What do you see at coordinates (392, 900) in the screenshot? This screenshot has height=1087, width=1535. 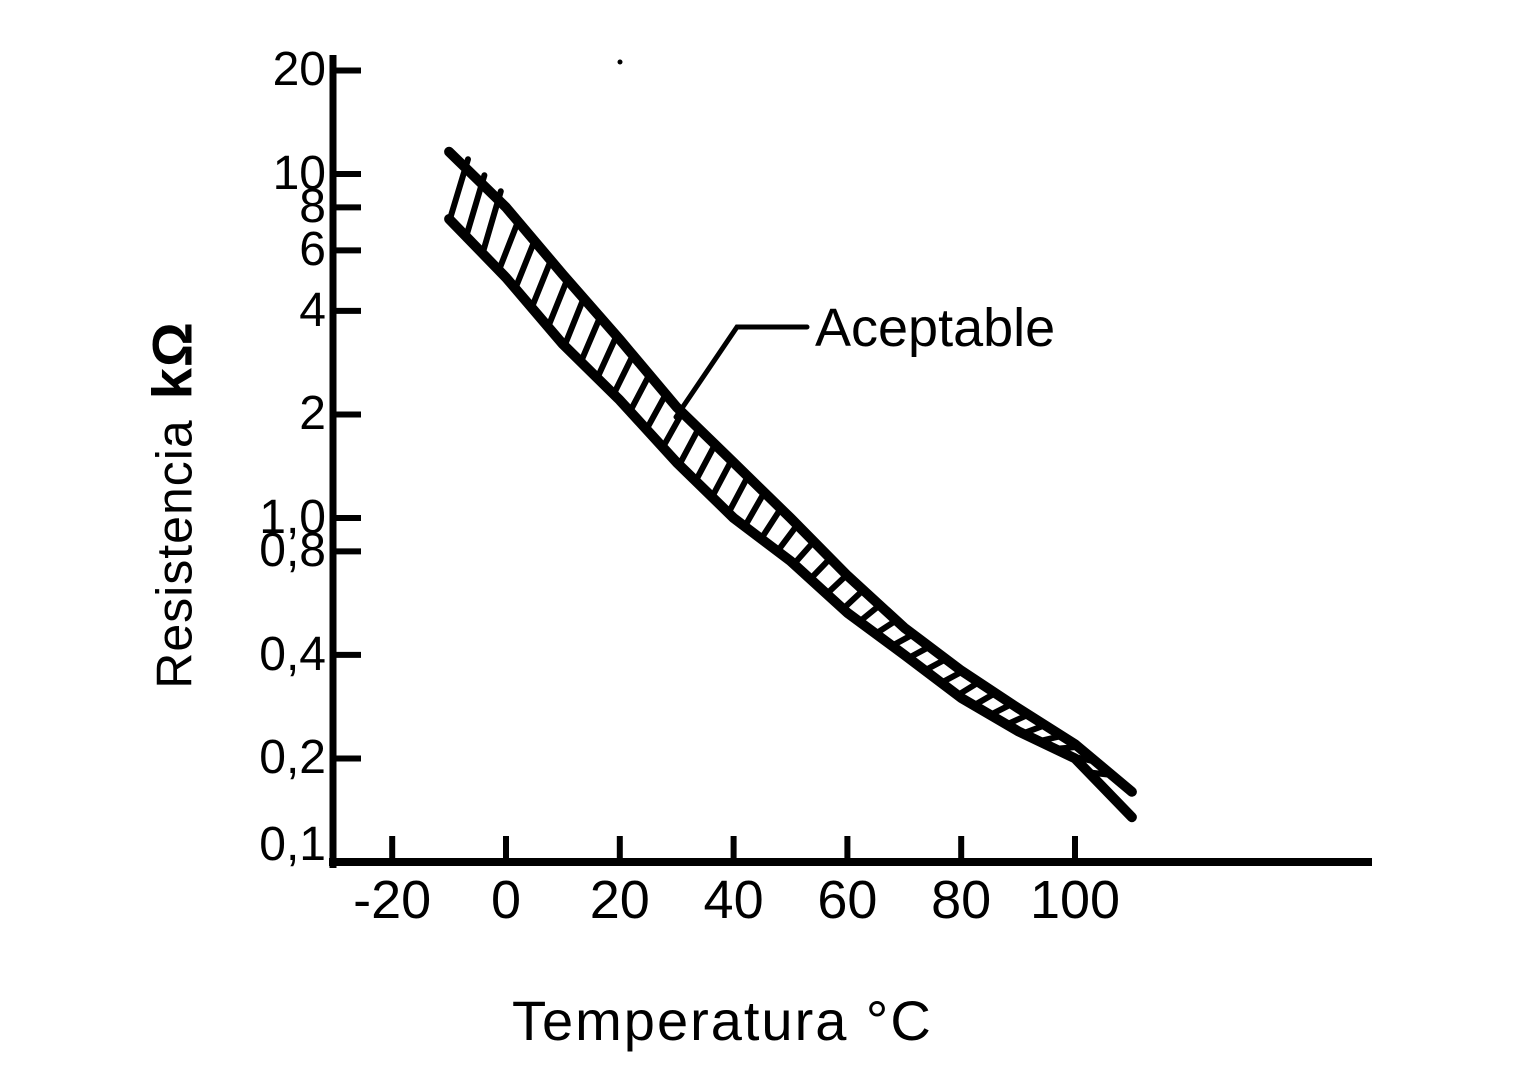 I see `x-axis-tick-label: -20` at bounding box center [392, 900].